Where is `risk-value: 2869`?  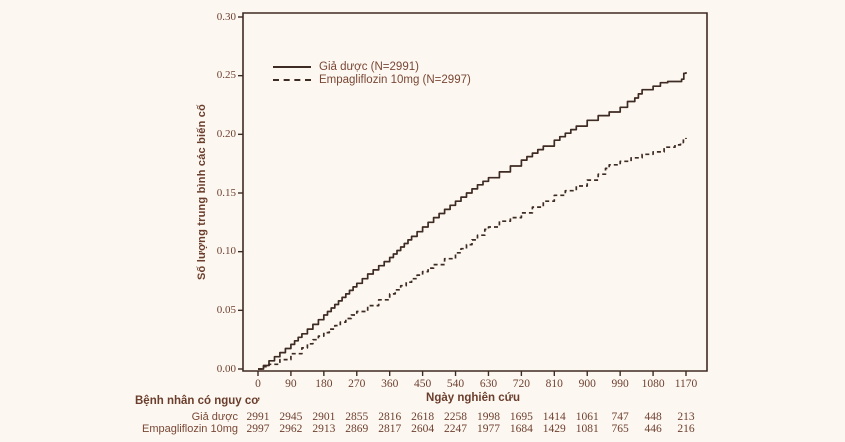 risk-value: 2869 is located at coordinates (357, 429).